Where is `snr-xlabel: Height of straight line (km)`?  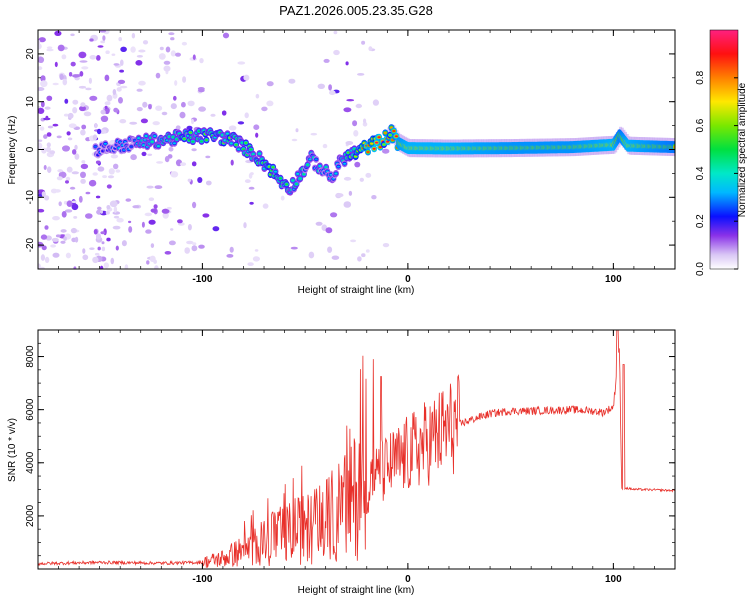 snr-xlabel: Height of straight line (km) is located at coordinates (356, 590).